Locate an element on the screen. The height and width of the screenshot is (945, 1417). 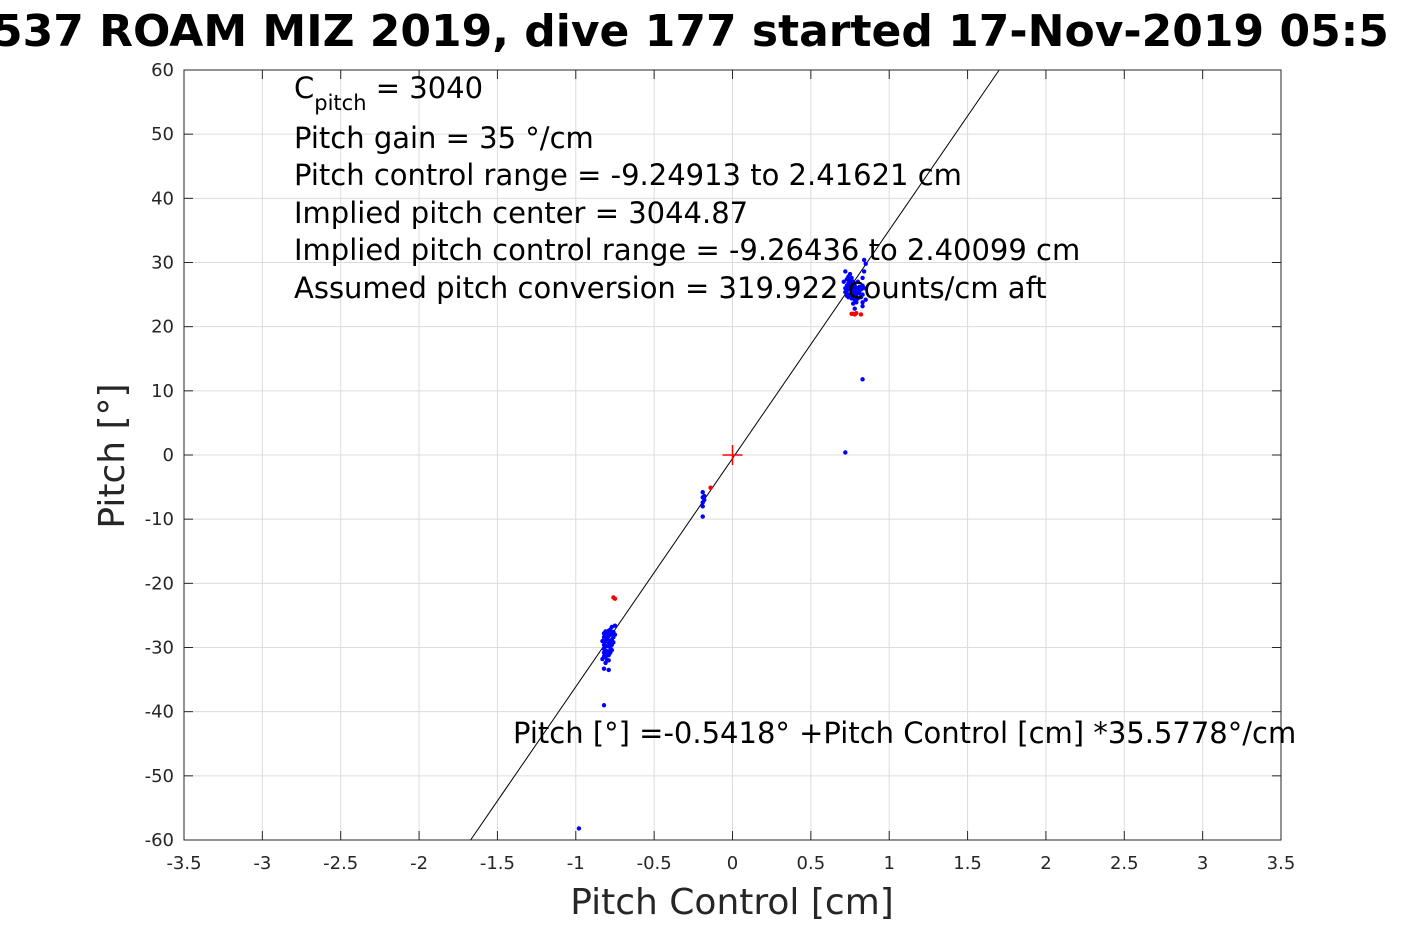
y-tick-label: 30 is located at coordinates (162, 263).